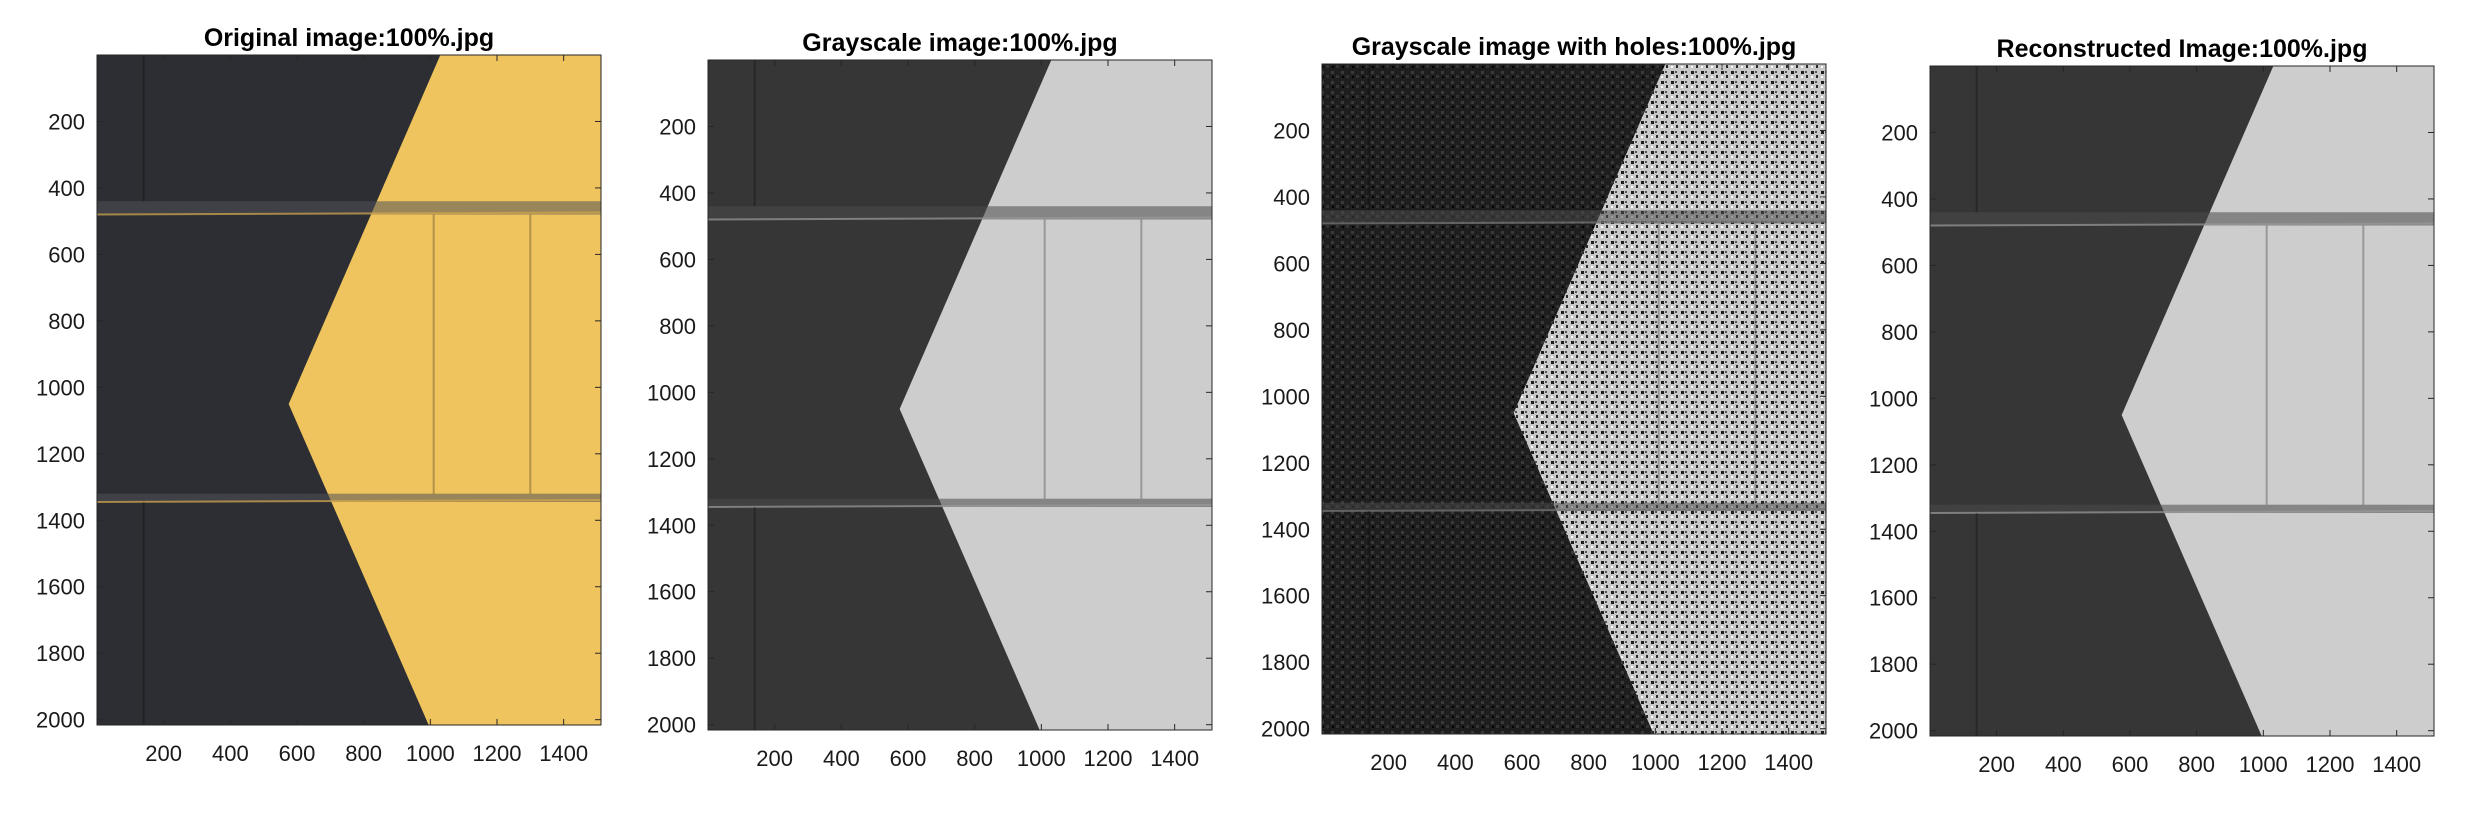 Image resolution: width=2472 pixels, height=816 pixels. What do you see at coordinates (2182, 49) in the screenshot?
I see `panel-reconstructed-title: Reconstructed Image:100%.jpg` at bounding box center [2182, 49].